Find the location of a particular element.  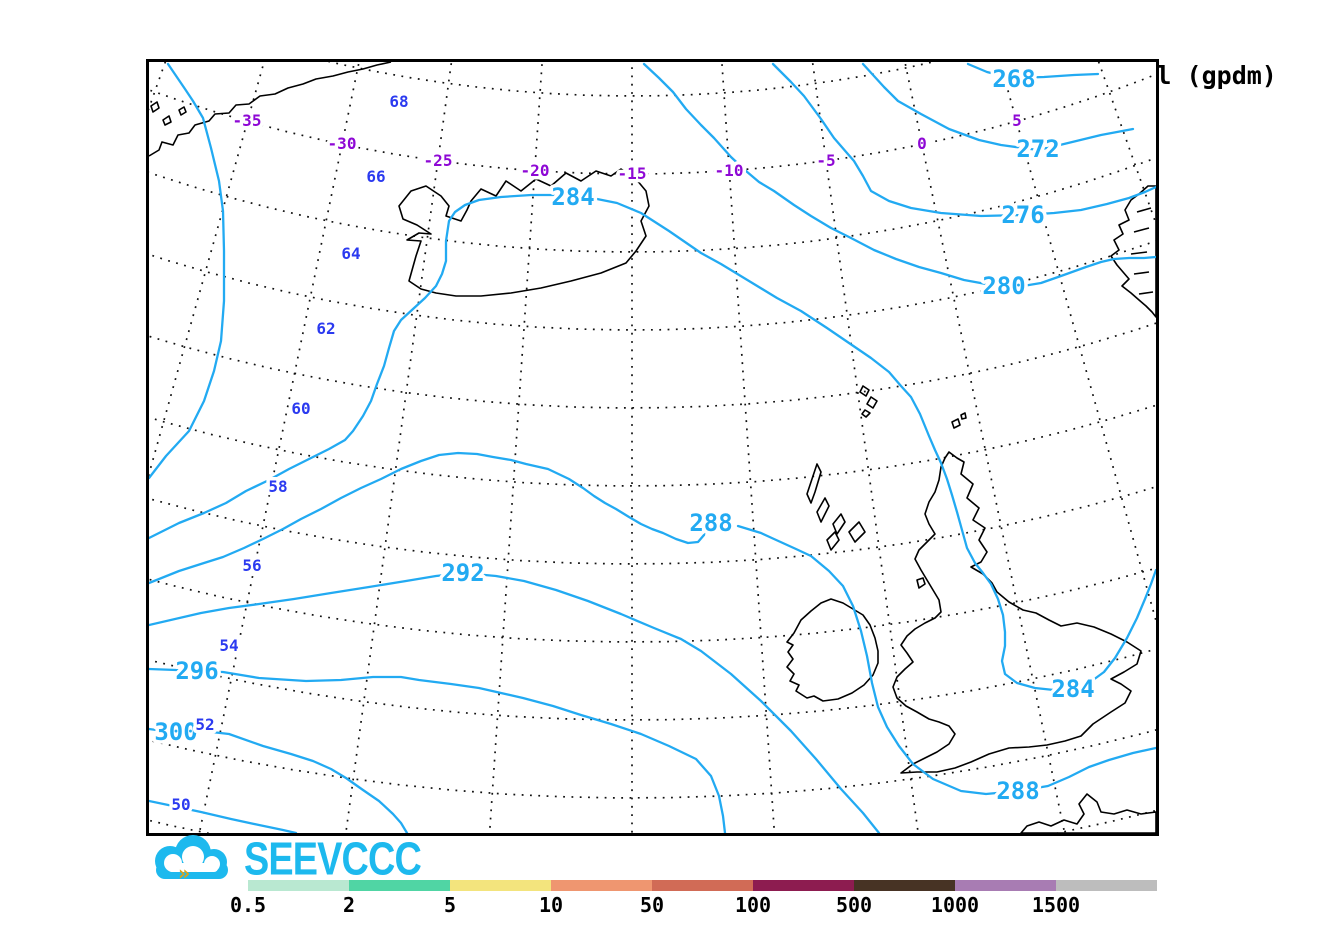

cloud-highlight is located at coordinates (193, 857).